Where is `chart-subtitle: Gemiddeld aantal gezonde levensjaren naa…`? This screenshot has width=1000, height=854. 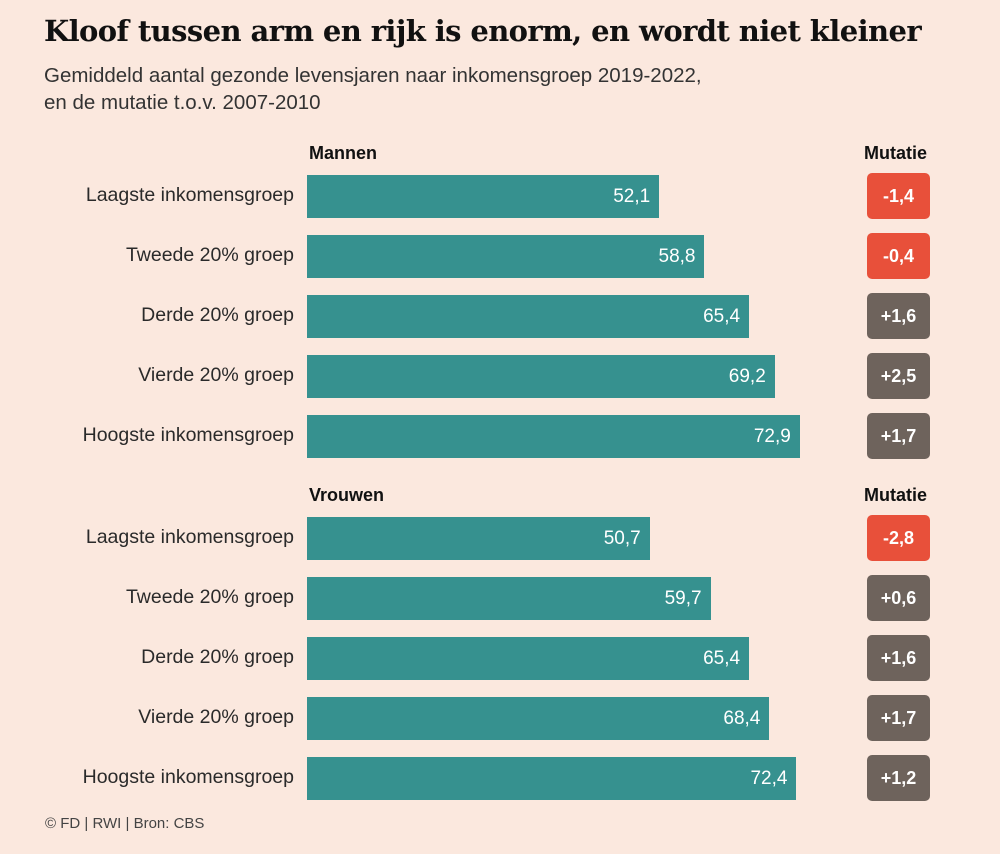 chart-subtitle: Gemiddeld aantal gezonde levensjaren naa… is located at coordinates (373, 89).